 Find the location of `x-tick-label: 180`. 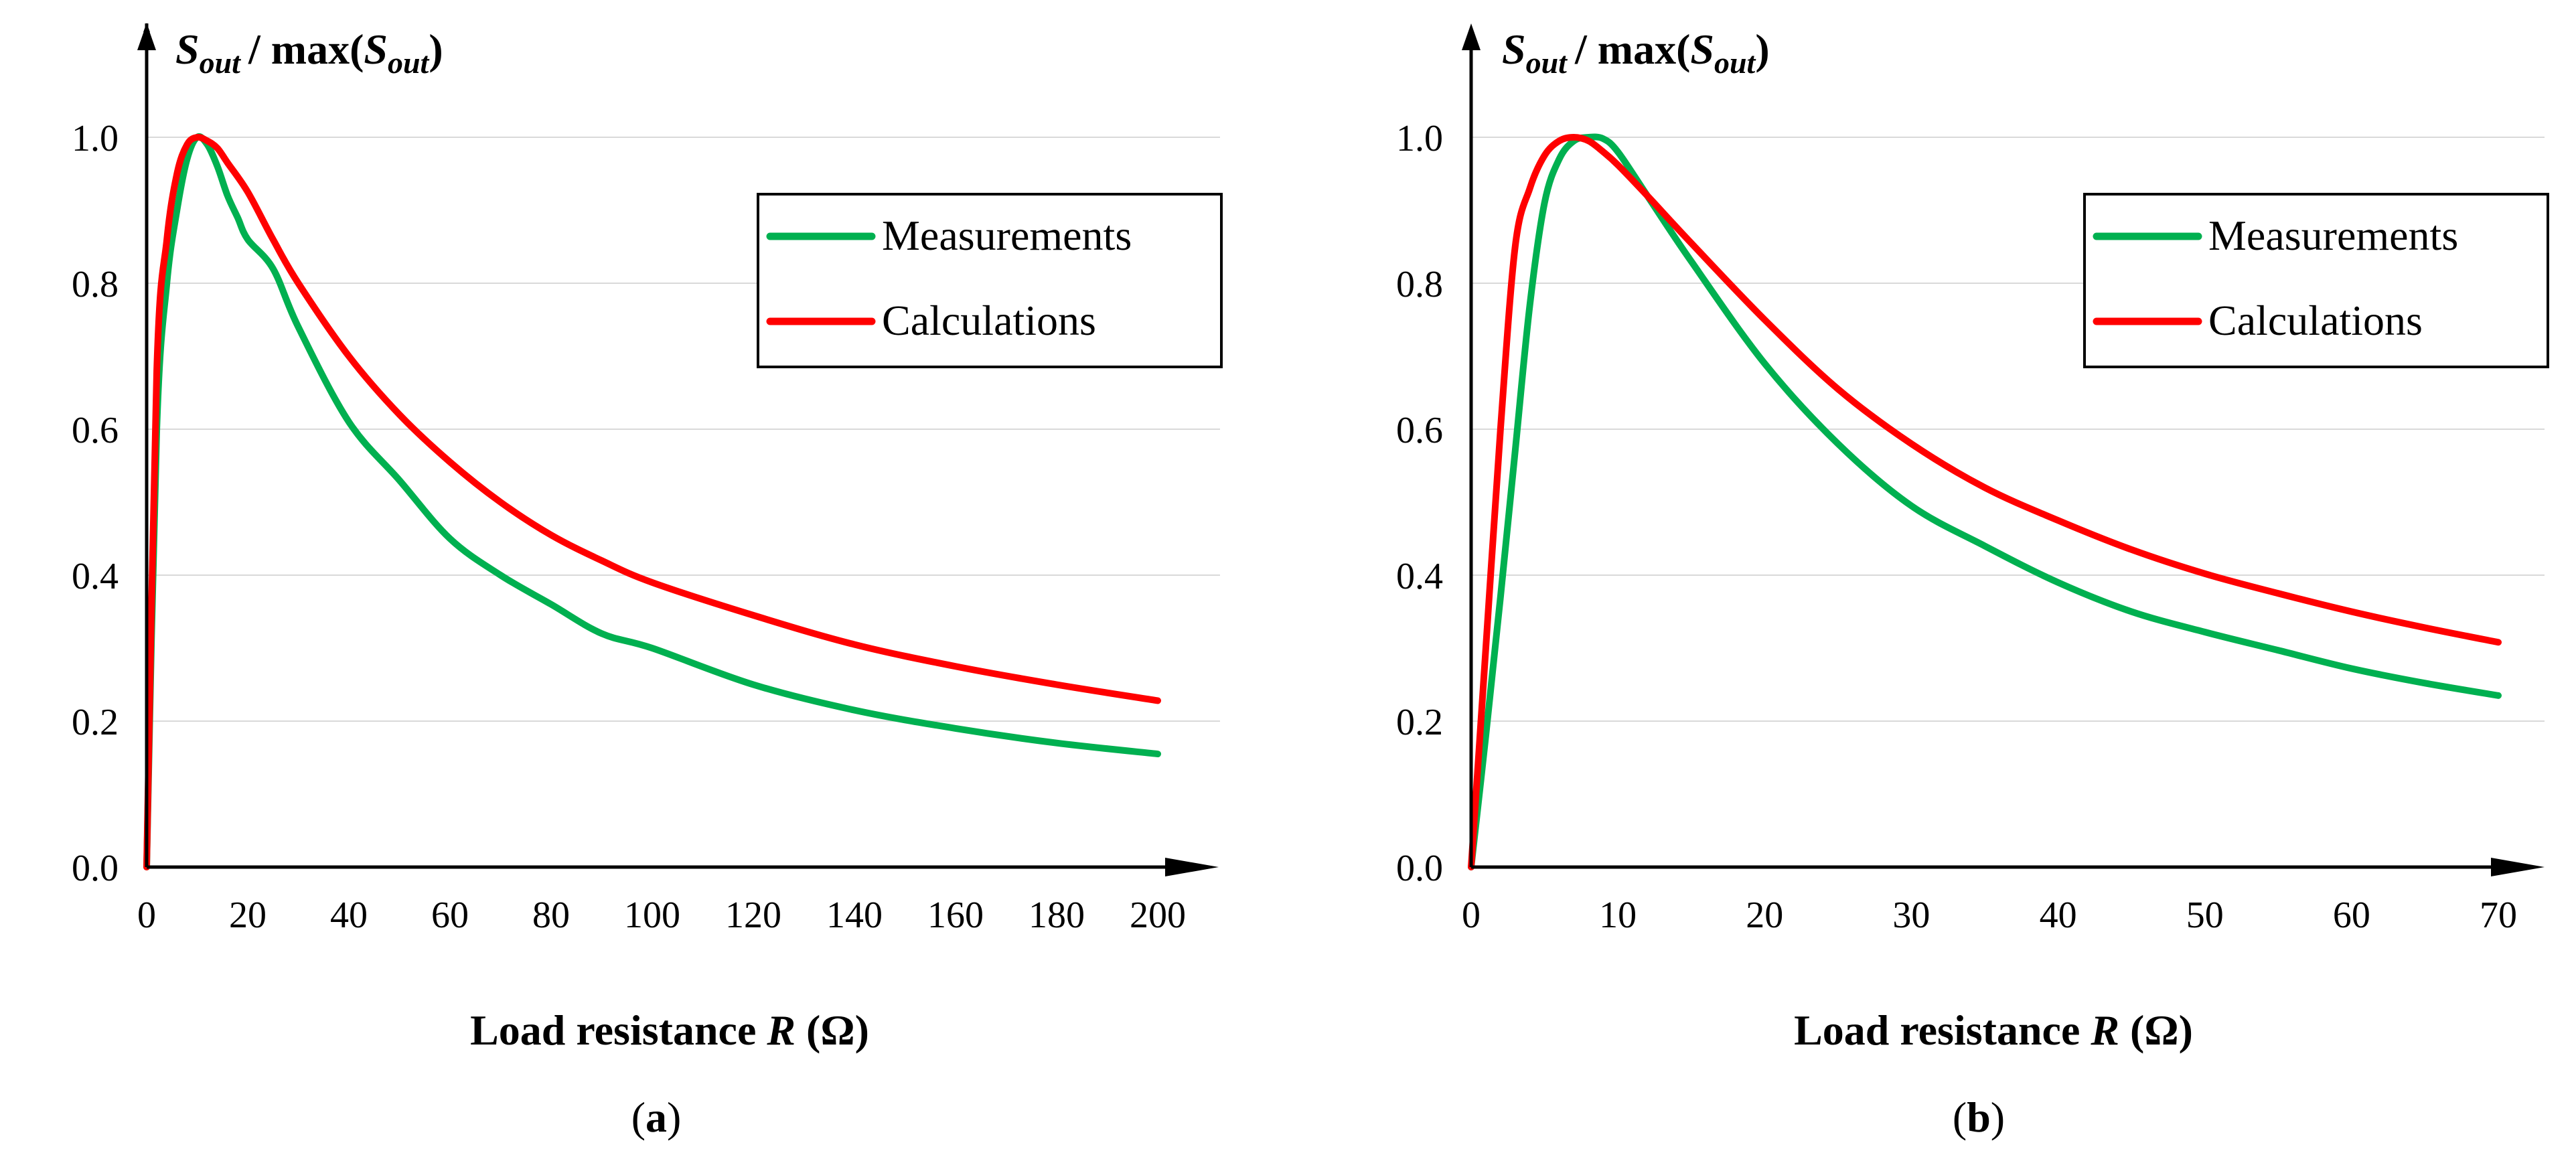

x-tick-label: 180 is located at coordinates (1057, 915).